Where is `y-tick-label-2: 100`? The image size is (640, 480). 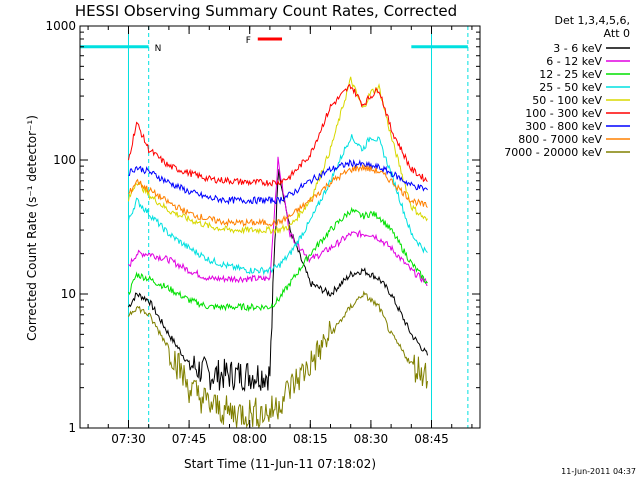
y-tick-label-2: 100 is located at coordinates (64, 160).